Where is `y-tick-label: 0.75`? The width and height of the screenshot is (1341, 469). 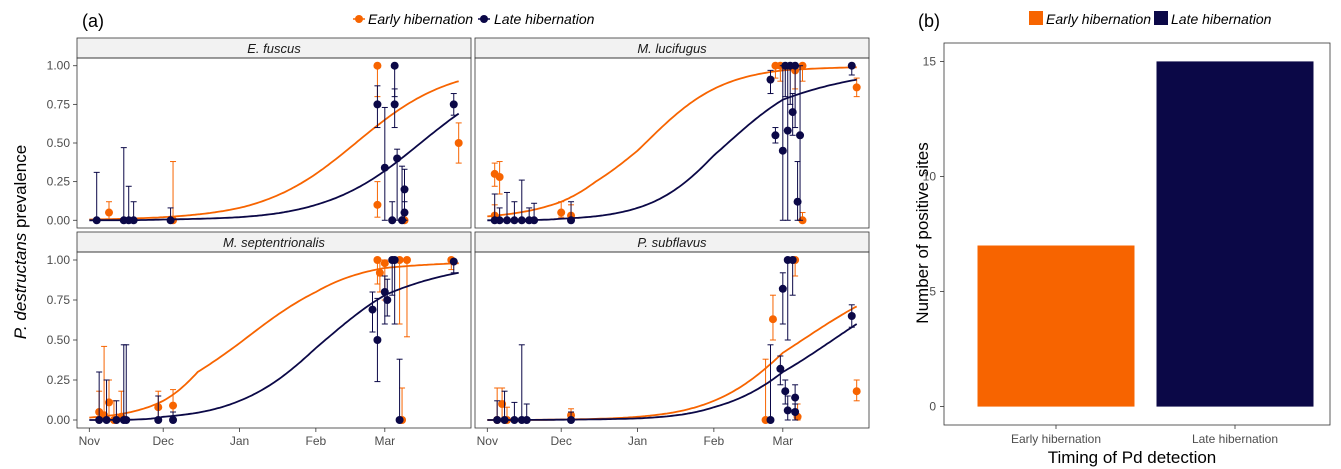
y-tick-label: 0.75 is located at coordinates (59, 300).